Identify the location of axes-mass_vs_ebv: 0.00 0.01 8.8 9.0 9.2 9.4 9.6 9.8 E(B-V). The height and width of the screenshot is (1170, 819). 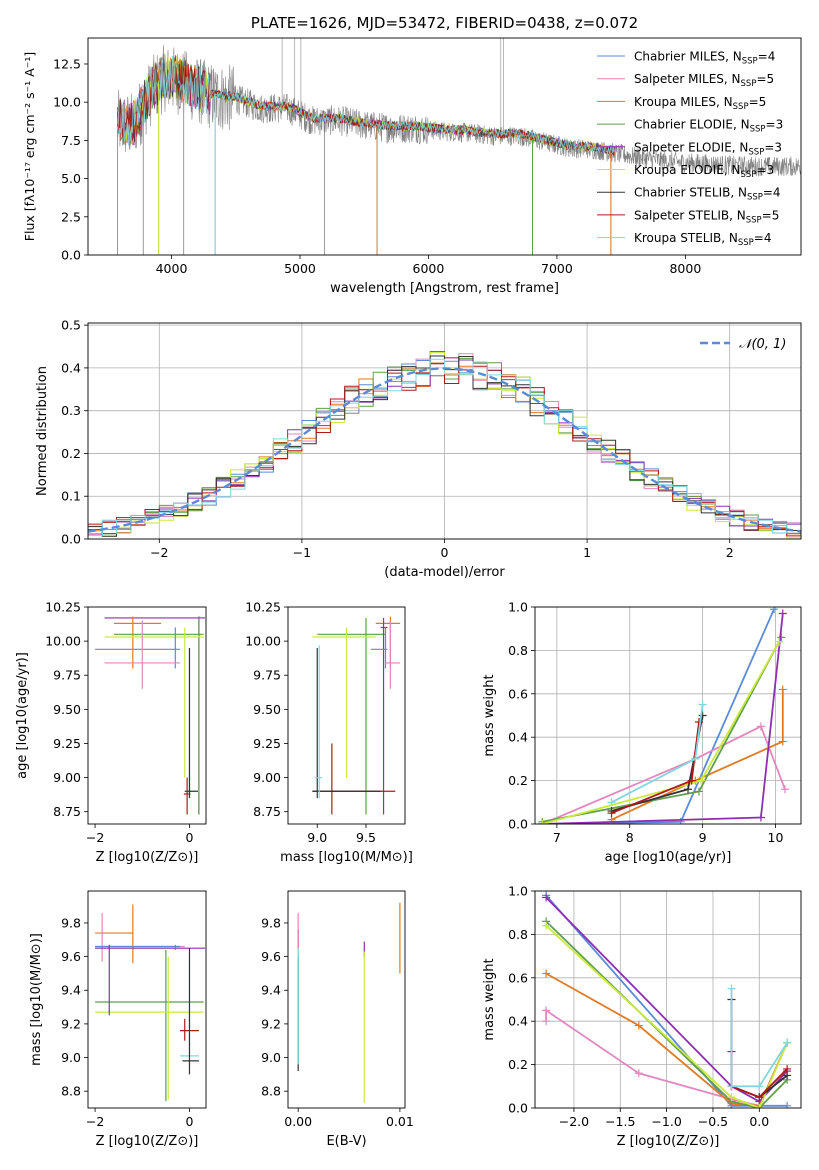
(337, 1019).